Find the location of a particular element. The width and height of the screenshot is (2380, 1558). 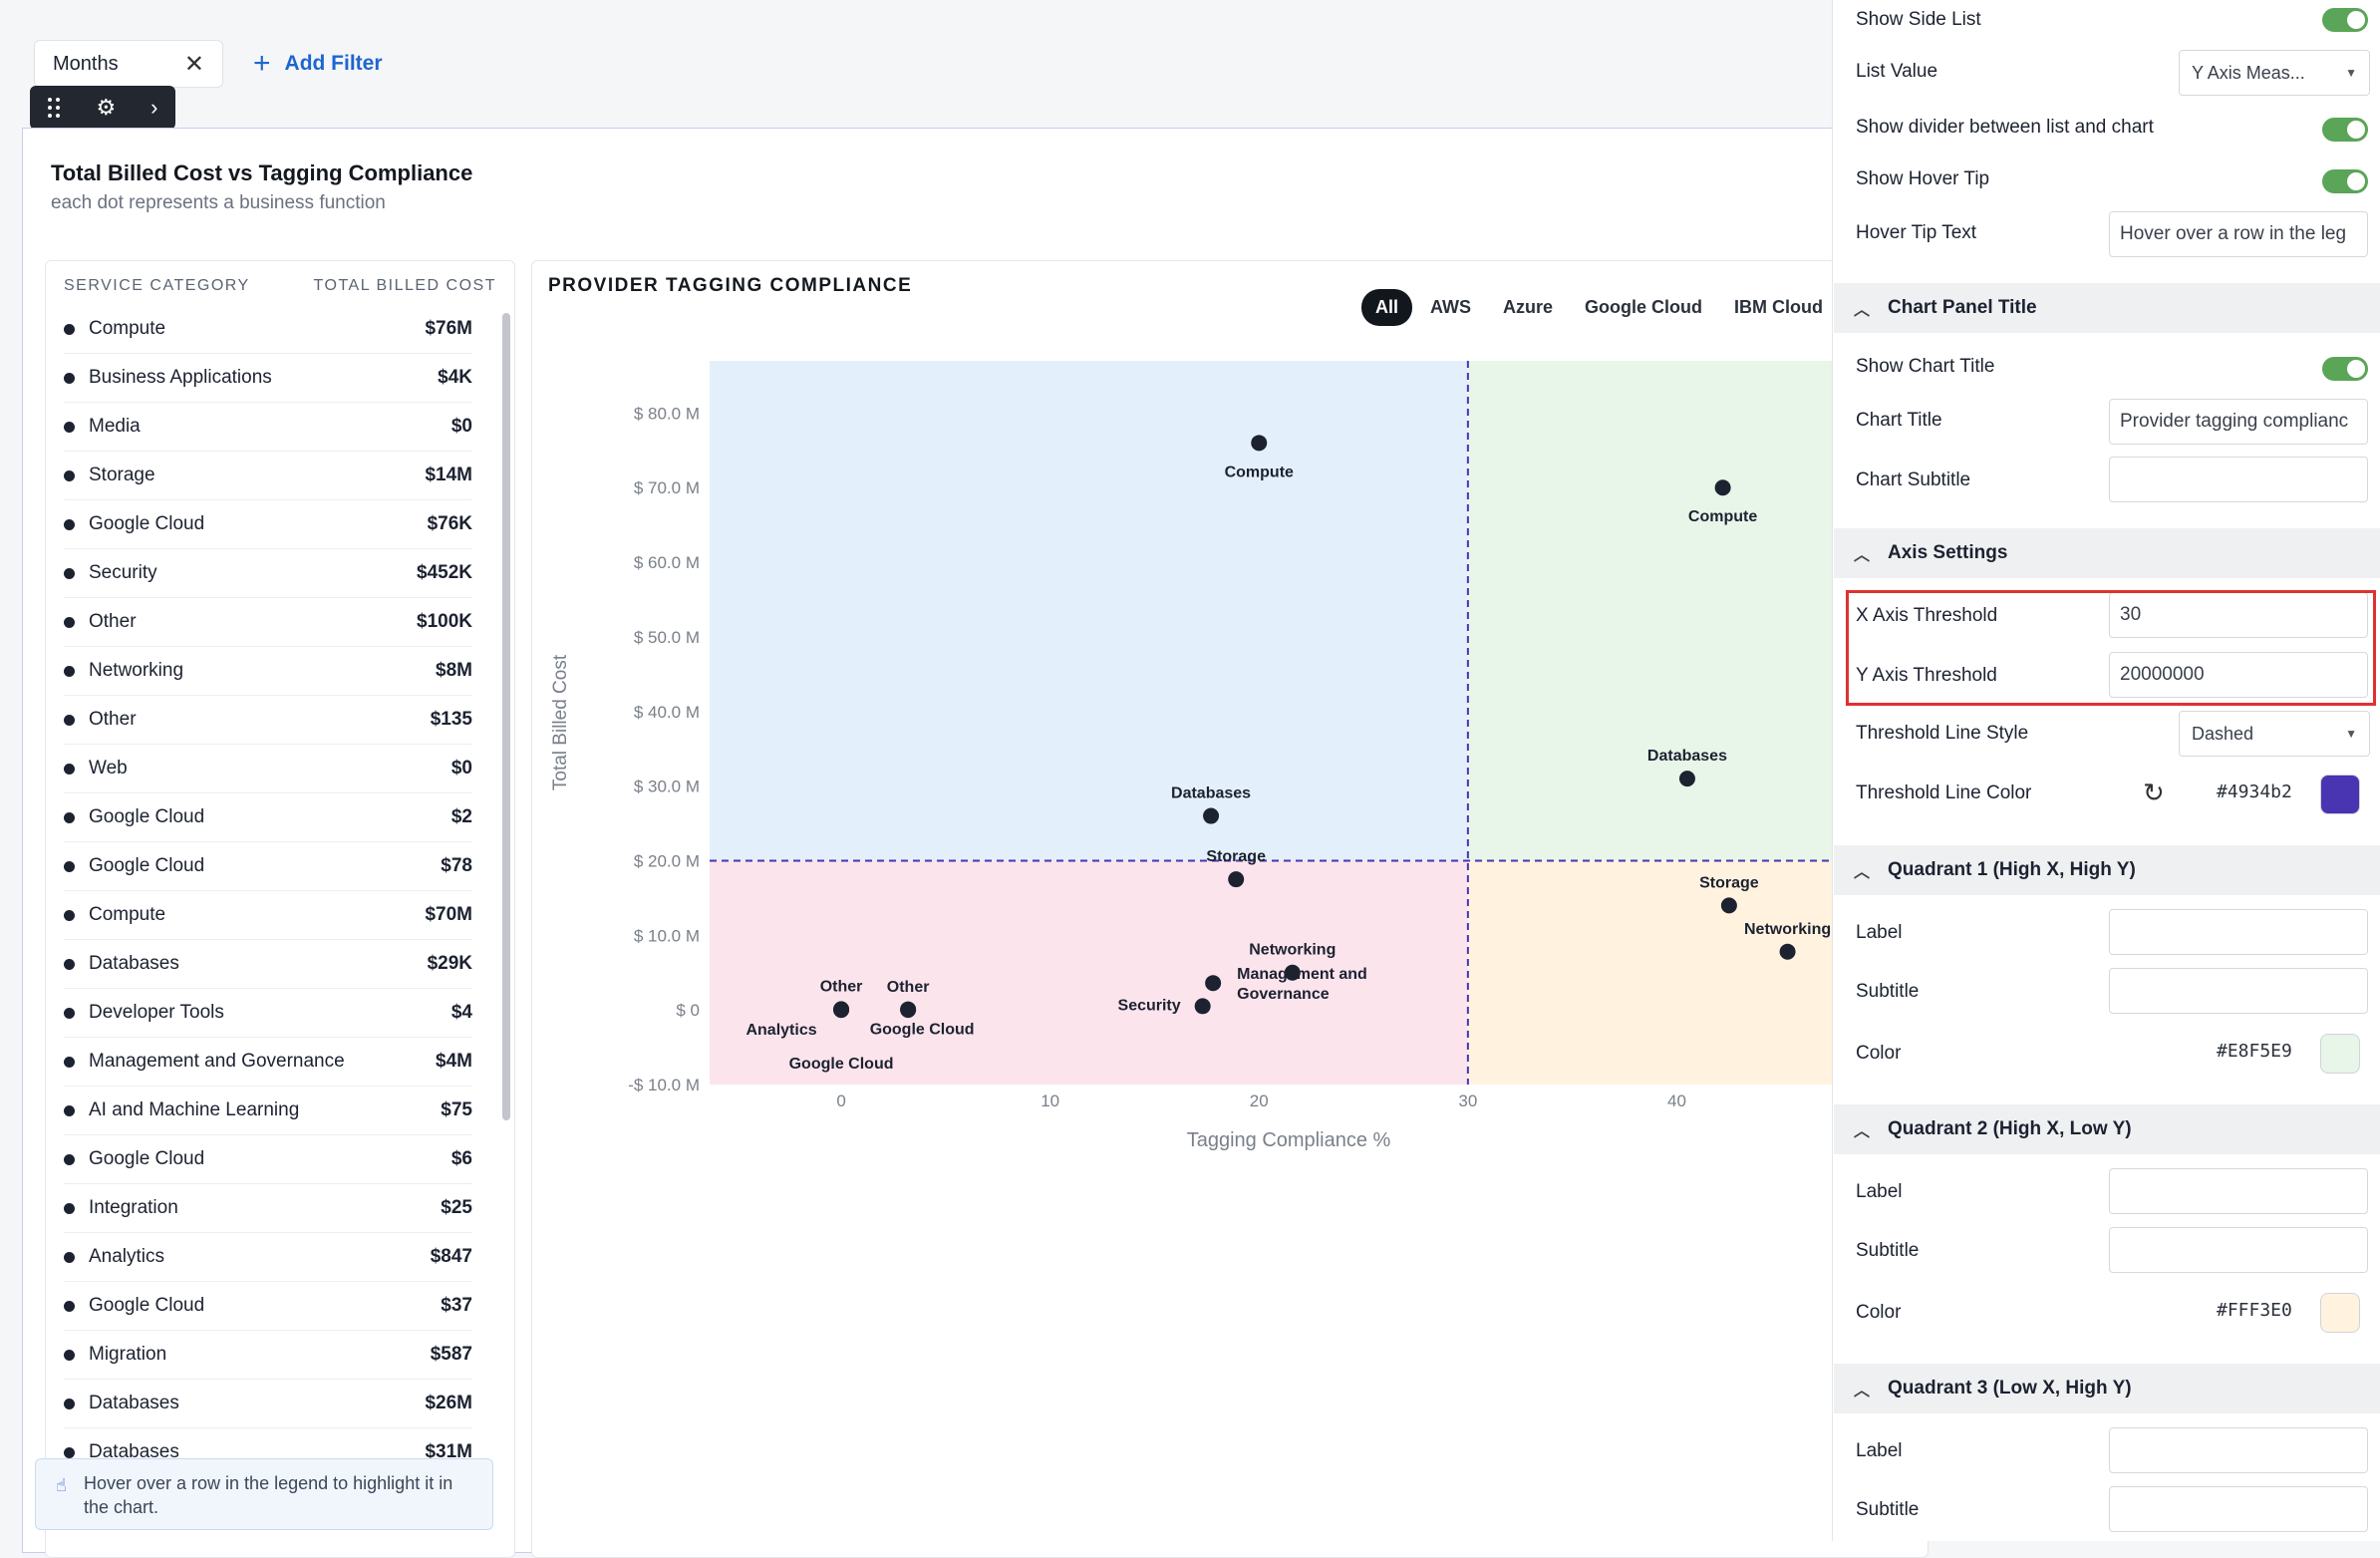

legend-item-name: Networking is located at coordinates (123, 671).